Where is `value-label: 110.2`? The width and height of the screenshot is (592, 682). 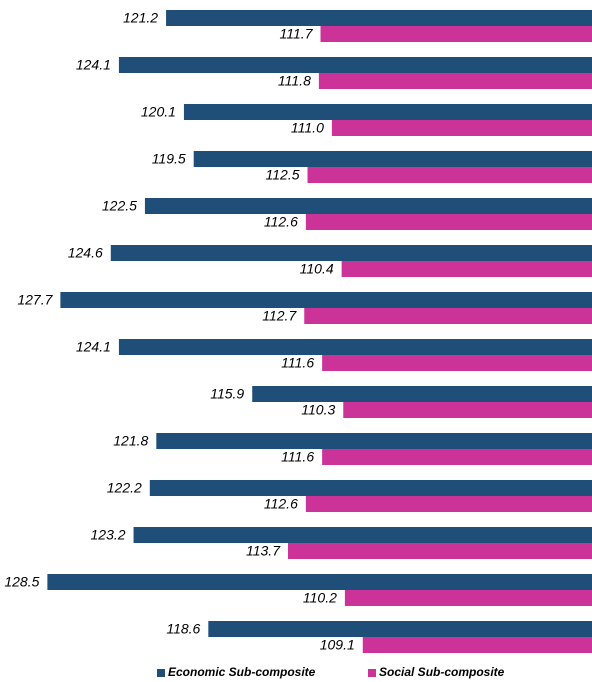
value-label: 110.2 is located at coordinates (320, 598).